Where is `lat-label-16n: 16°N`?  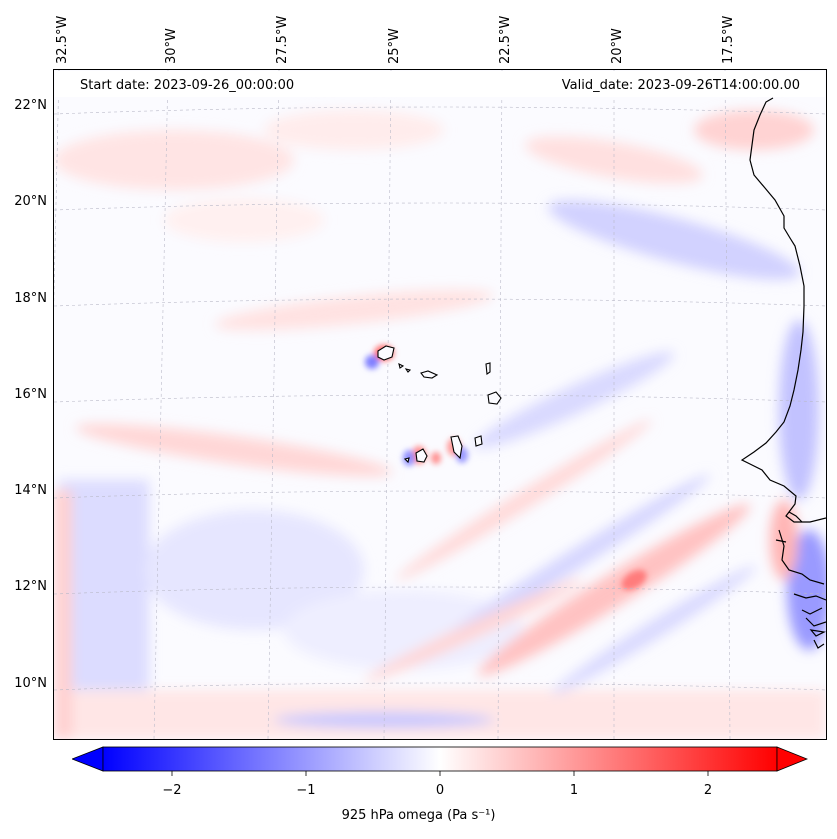 lat-label-16n: 16°N is located at coordinates (30, 394).